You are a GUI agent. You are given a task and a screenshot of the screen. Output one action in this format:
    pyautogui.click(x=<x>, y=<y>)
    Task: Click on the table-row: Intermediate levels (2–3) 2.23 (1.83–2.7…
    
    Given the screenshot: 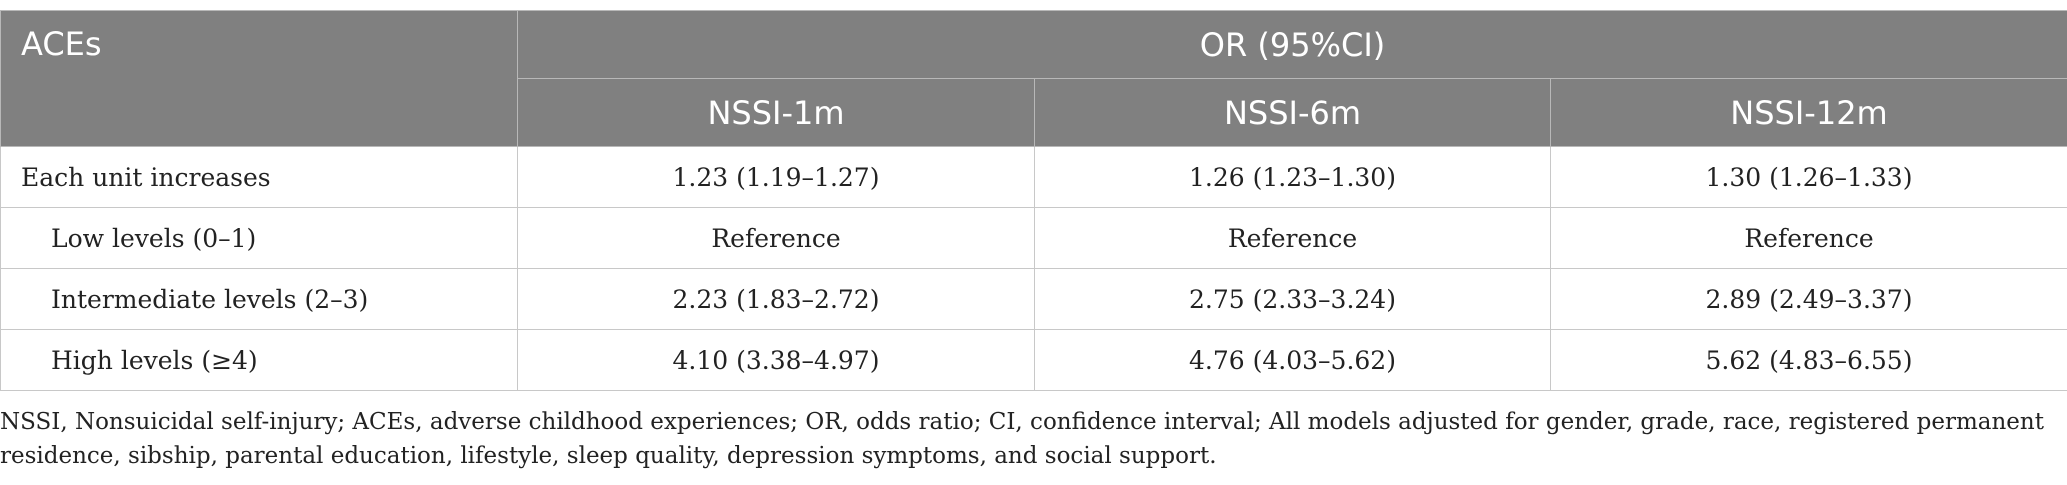 What is the action you would take?
    pyautogui.click(x=1033, y=299)
    